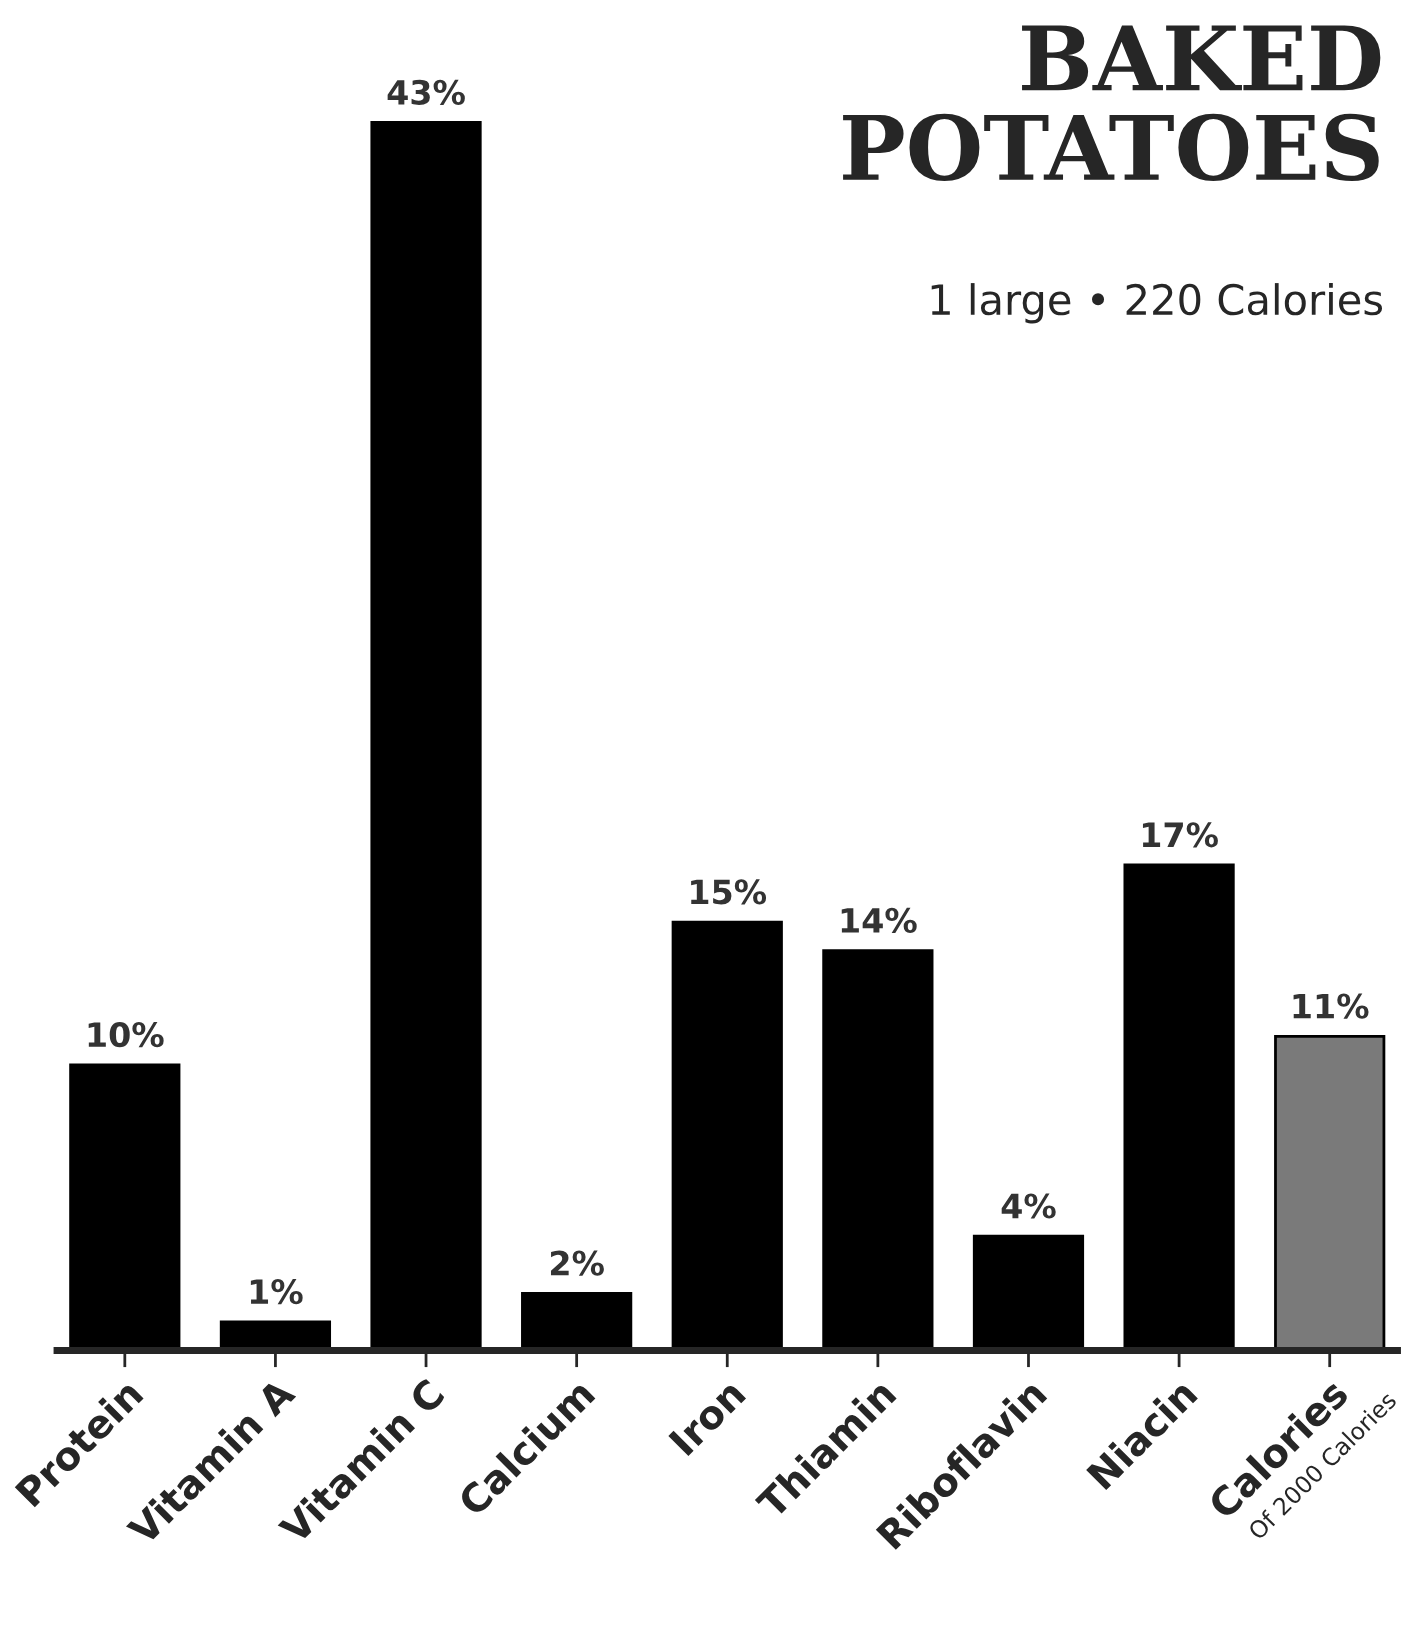 This screenshot has height=1627, width=1426. What do you see at coordinates (126, 1035) in the screenshot?
I see `data-label: 10%` at bounding box center [126, 1035].